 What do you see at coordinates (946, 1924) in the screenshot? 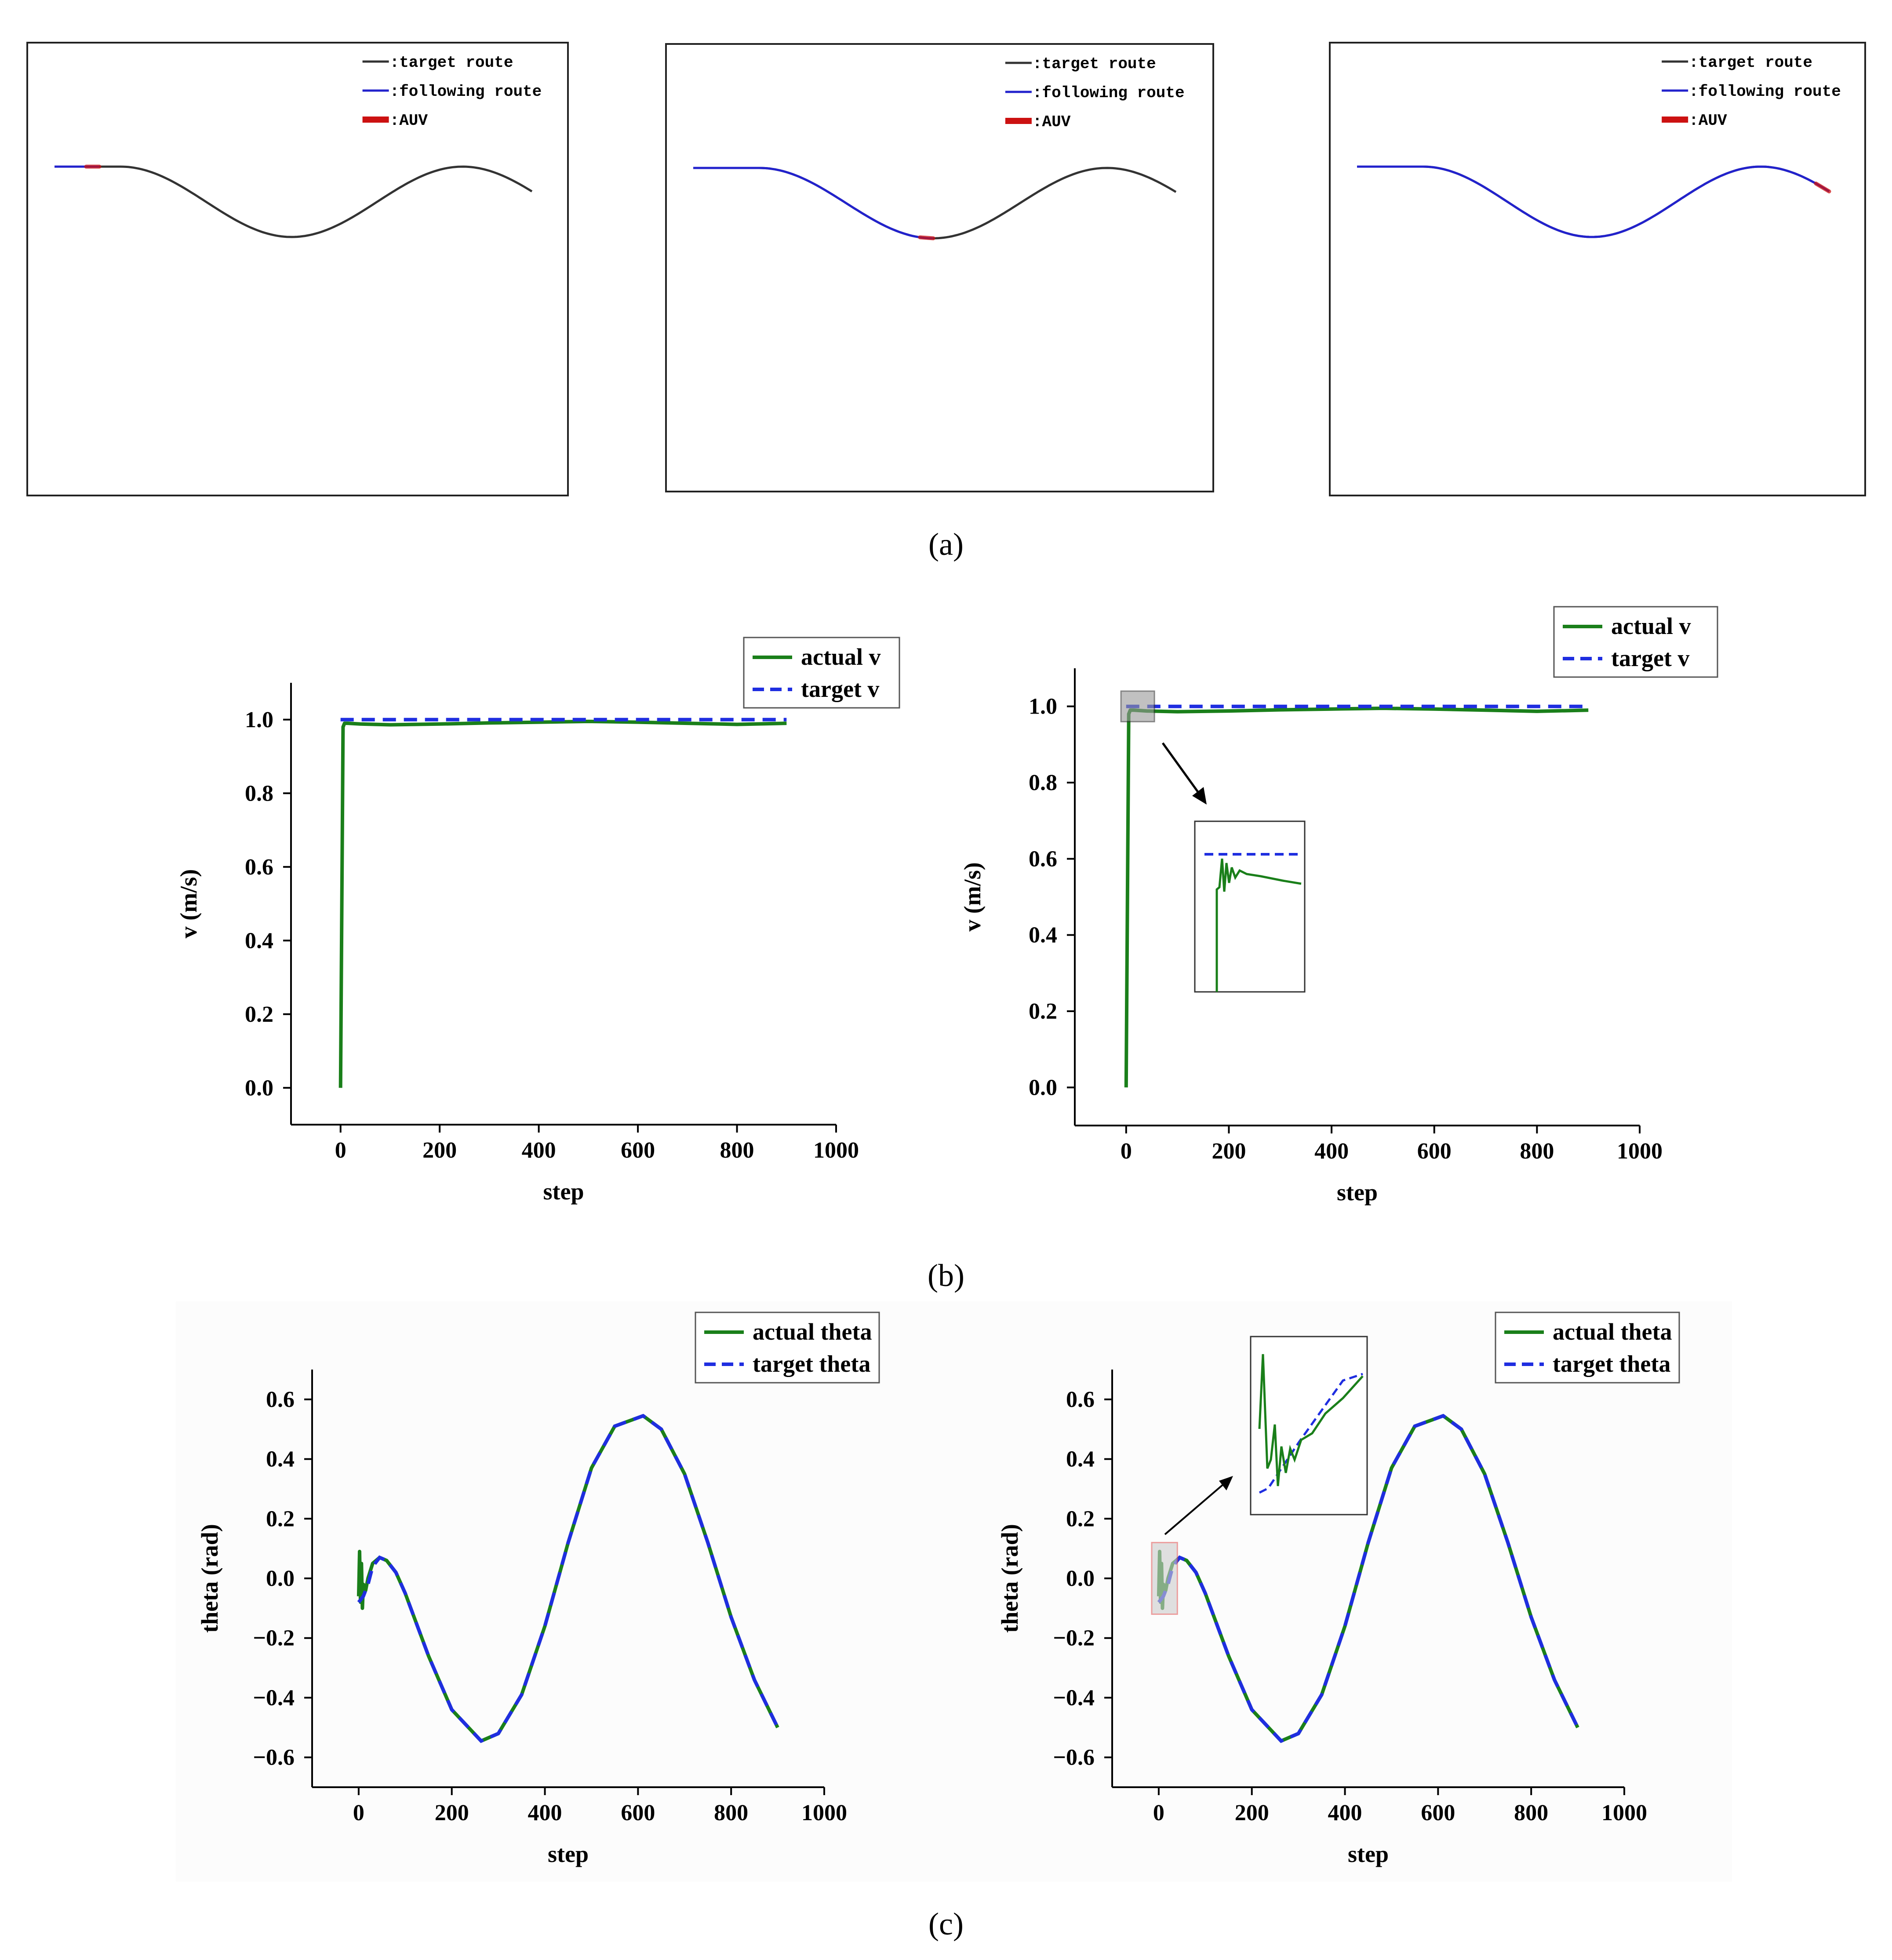
I see `panel-label-c: (c)` at bounding box center [946, 1924].